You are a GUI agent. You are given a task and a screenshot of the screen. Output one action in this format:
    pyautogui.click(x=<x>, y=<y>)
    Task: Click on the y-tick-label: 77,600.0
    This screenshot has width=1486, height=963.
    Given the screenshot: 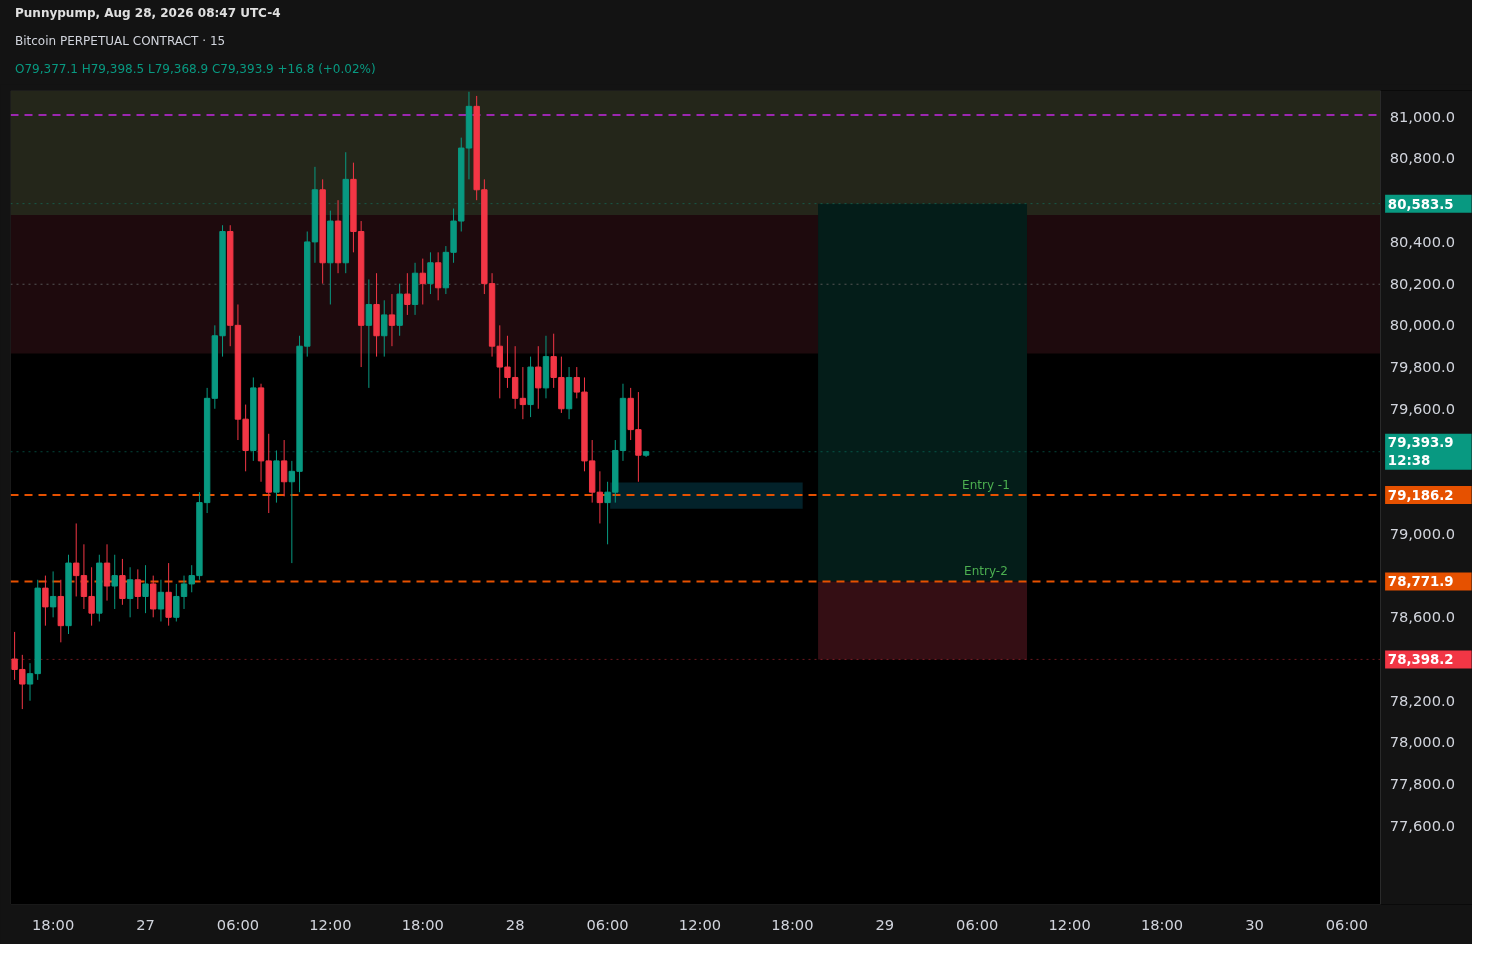 What is the action you would take?
    pyautogui.click(x=1422, y=825)
    